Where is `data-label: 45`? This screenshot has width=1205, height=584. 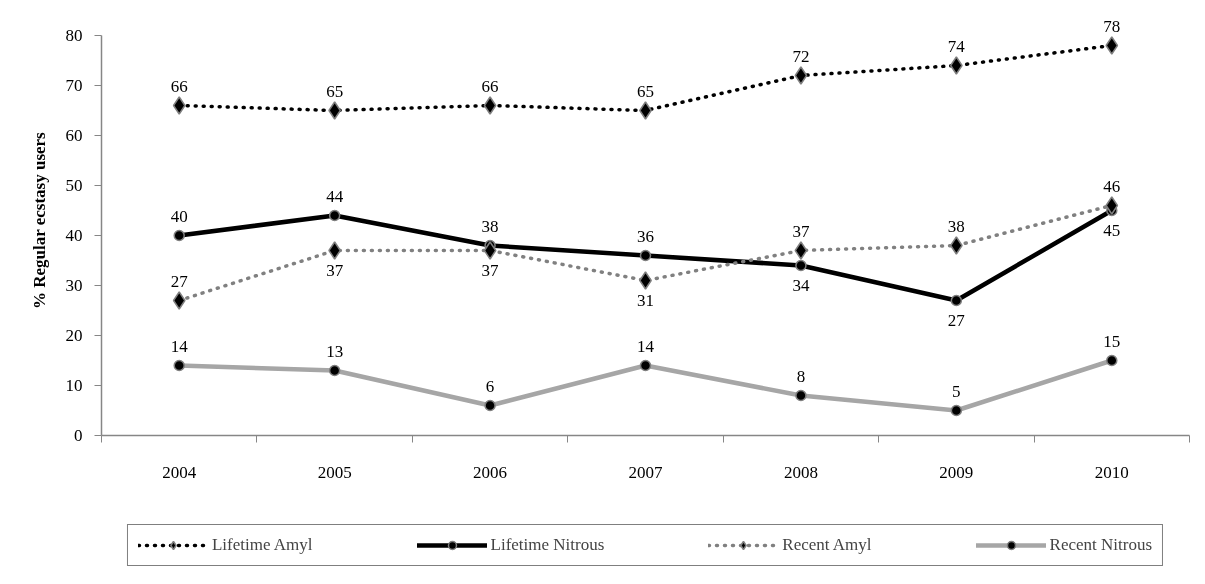 data-label: 45 is located at coordinates (1112, 230).